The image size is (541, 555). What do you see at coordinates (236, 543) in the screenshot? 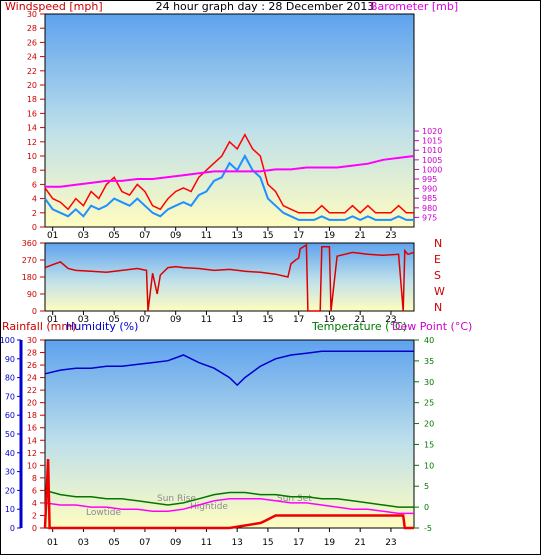
I see `temperature-x-tick-label: 13` at bounding box center [236, 543].